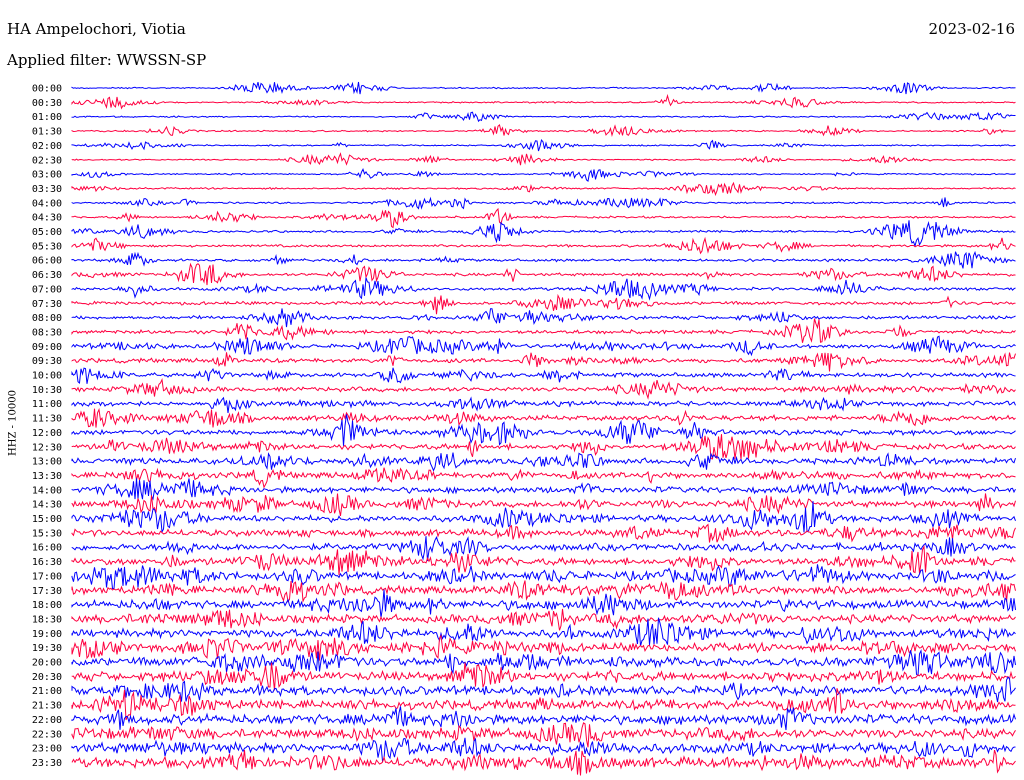  Describe the element at coordinates (47, 490) in the screenshot. I see `time-tick-label: 14:00` at that location.